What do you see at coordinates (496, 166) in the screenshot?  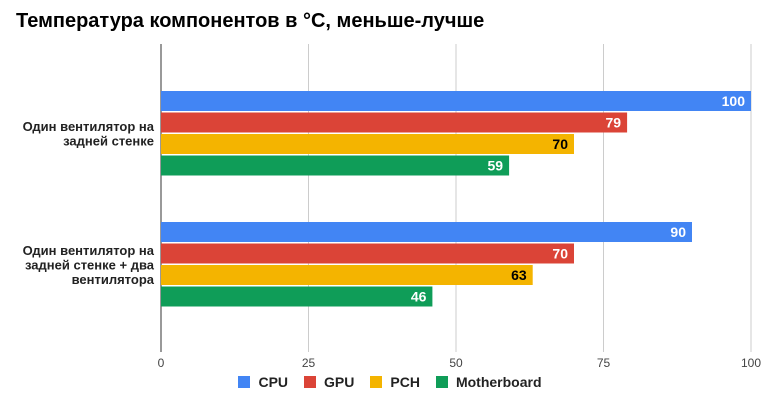 I see `data-label: 59` at bounding box center [496, 166].